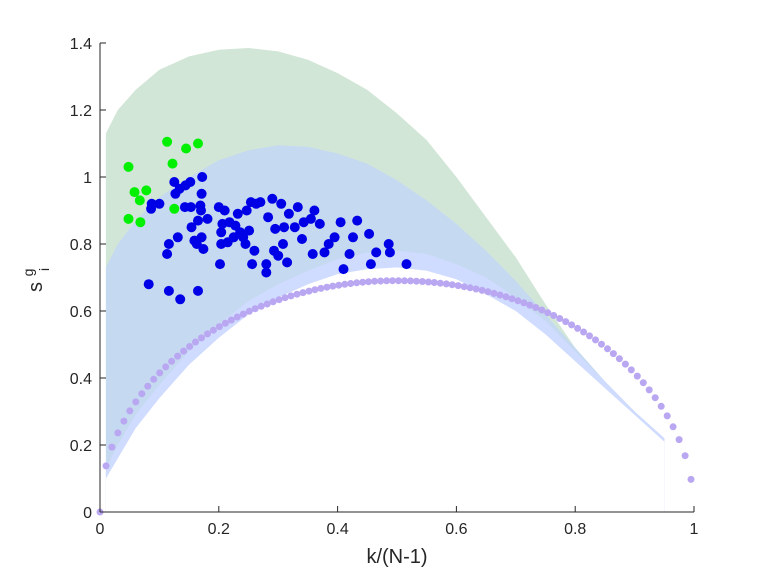  I want to click on y-tick-label: 0.8, so click(81, 245).